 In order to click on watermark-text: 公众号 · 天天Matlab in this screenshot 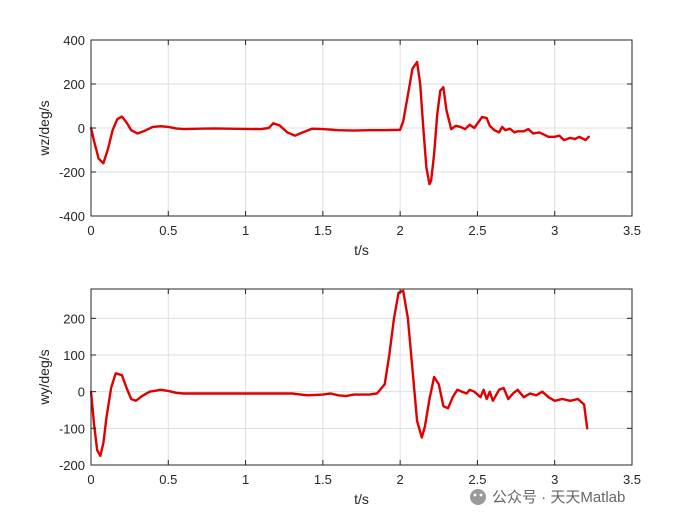, I will do `click(558, 497)`.